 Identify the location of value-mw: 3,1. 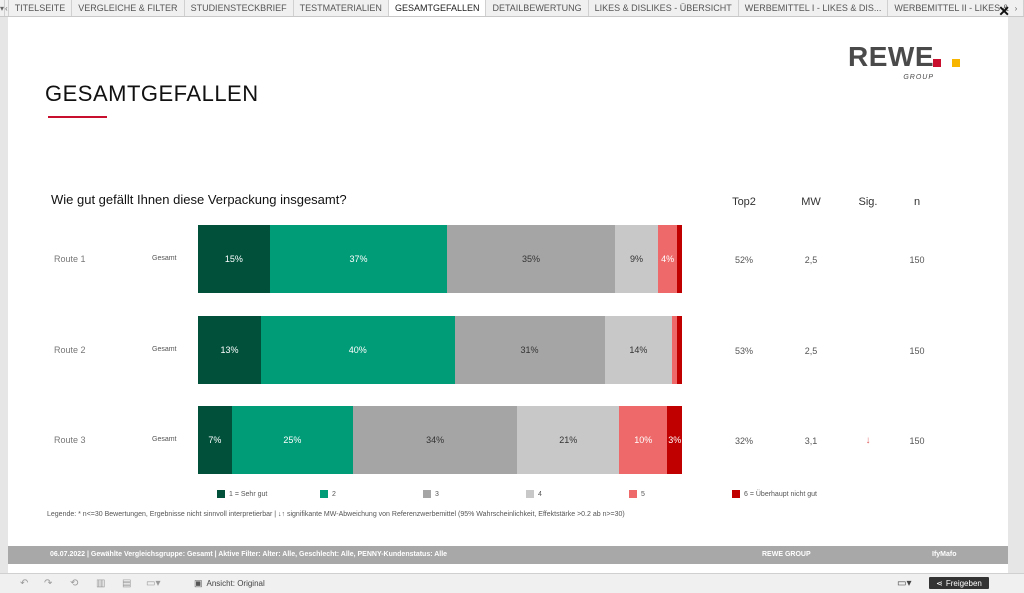
(811, 441).